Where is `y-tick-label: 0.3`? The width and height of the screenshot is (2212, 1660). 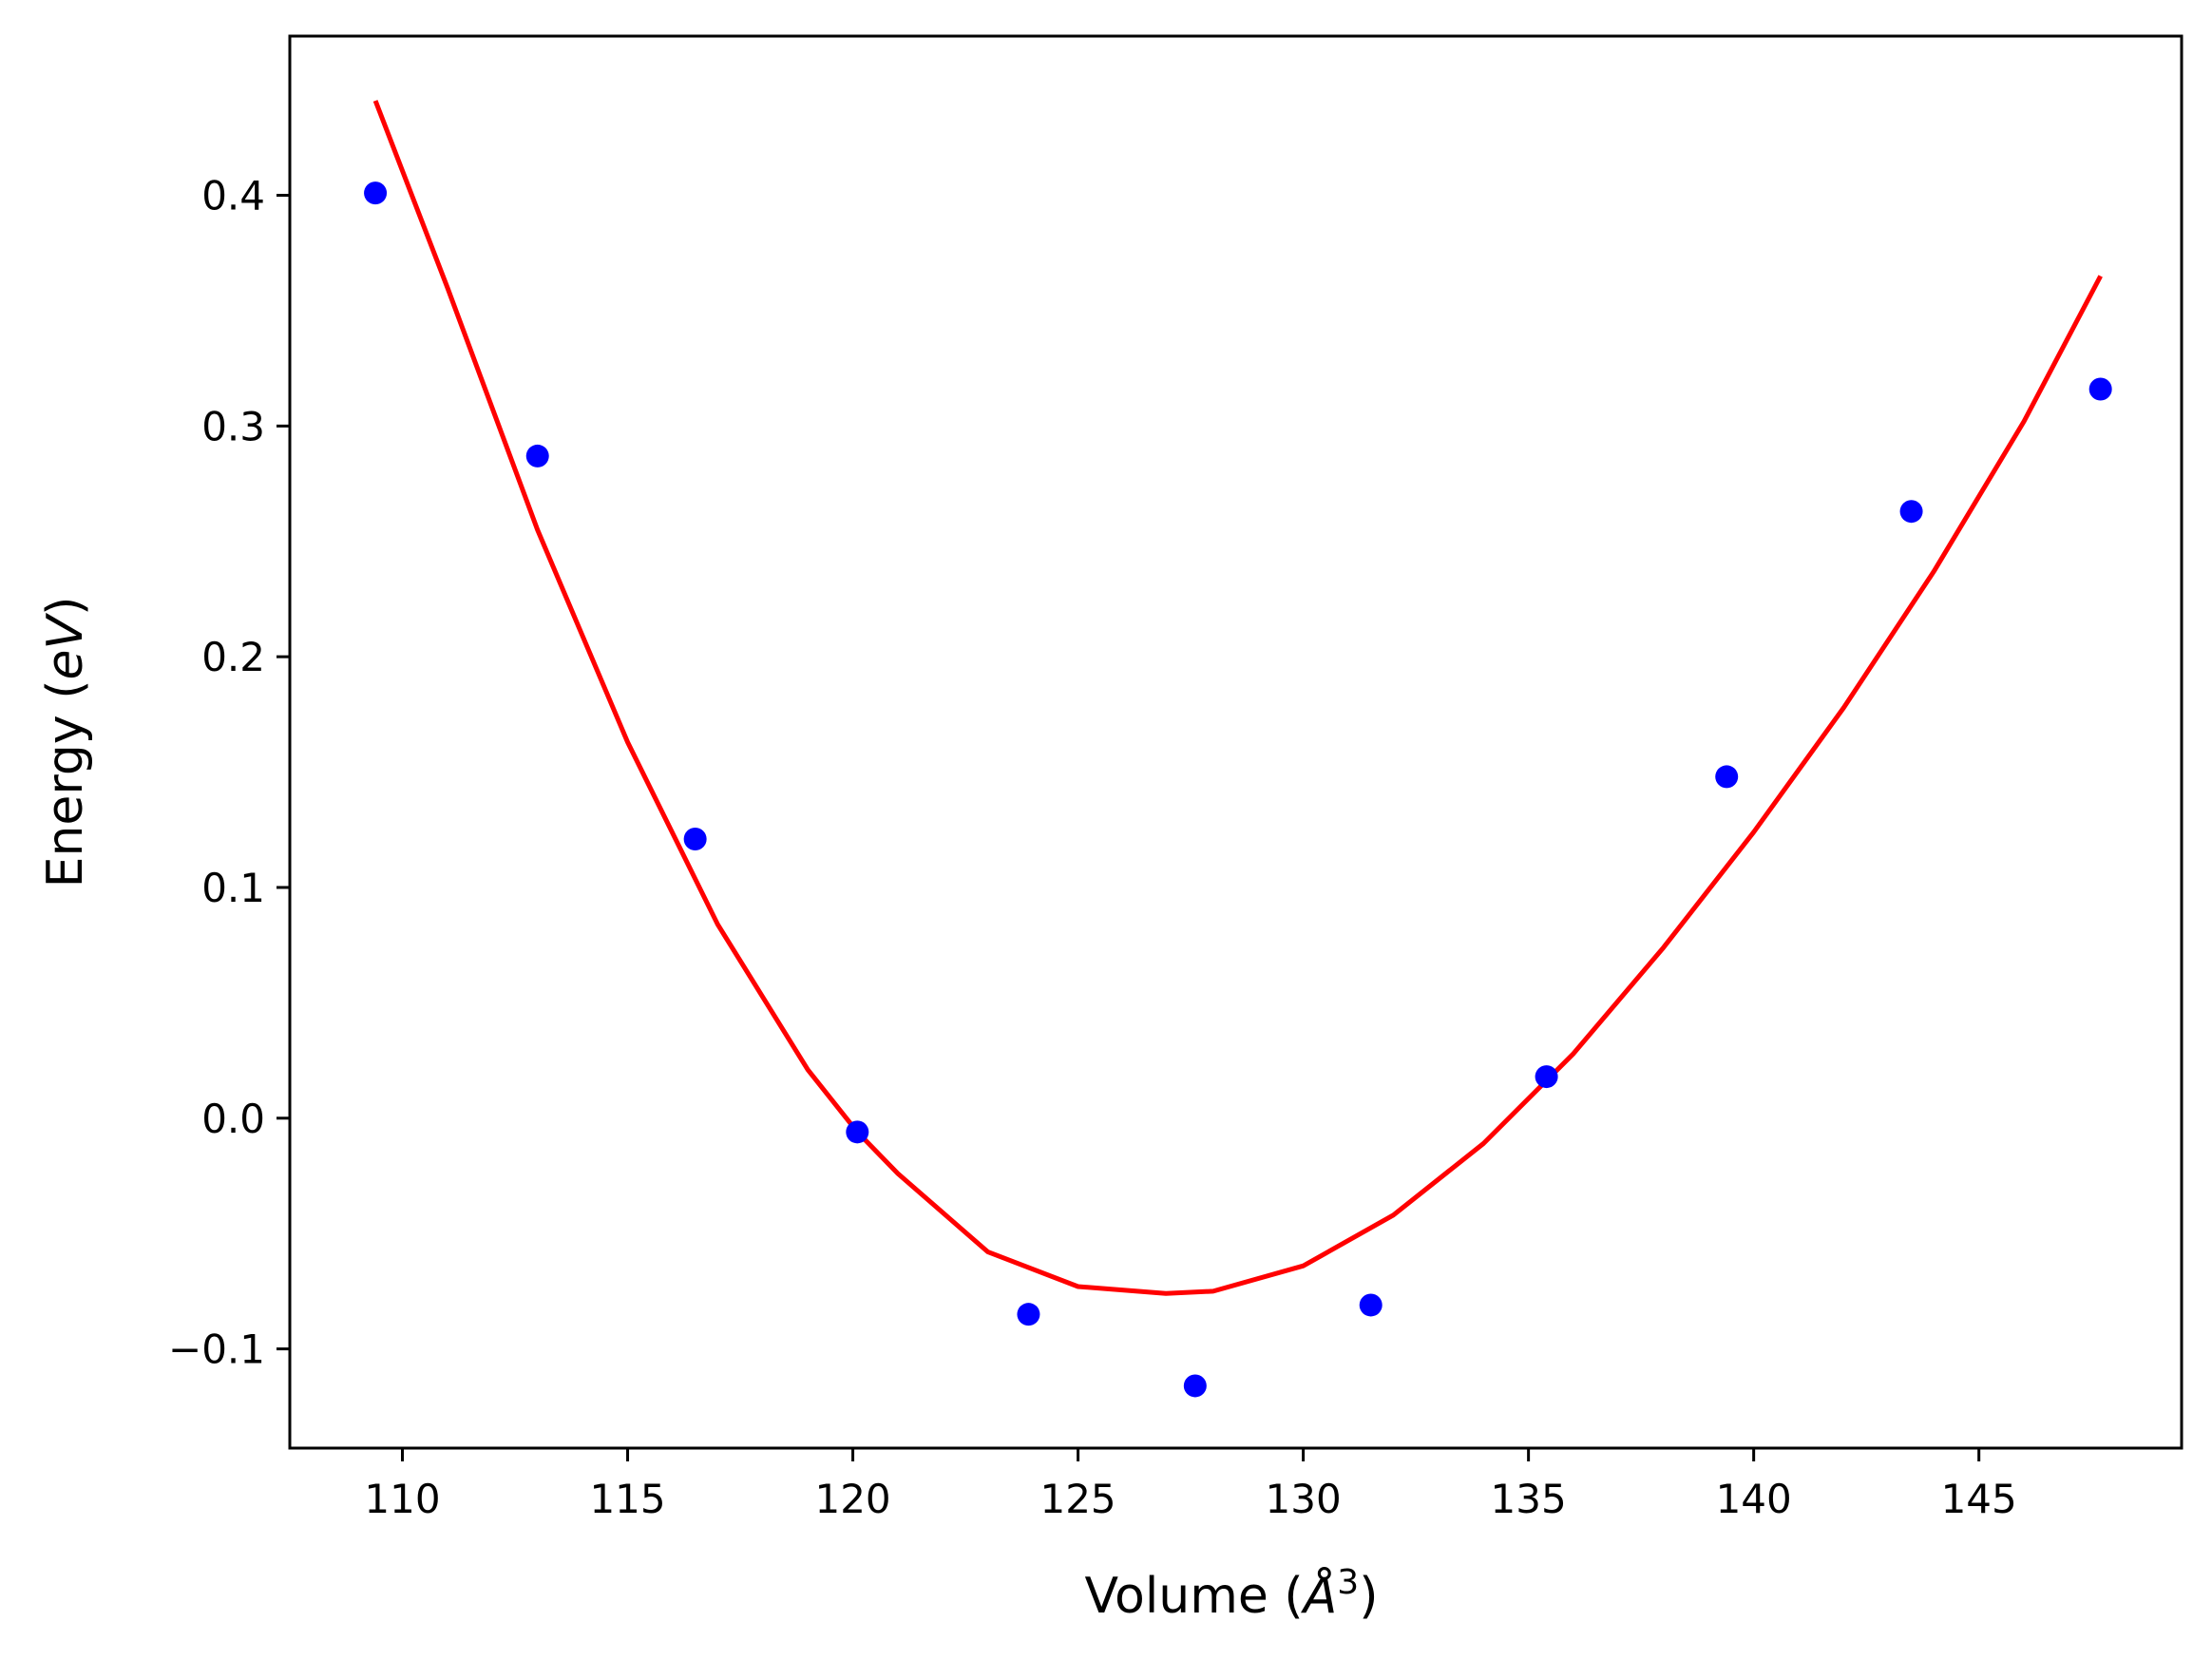
y-tick-label: 0.3 is located at coordinates (233, 426).